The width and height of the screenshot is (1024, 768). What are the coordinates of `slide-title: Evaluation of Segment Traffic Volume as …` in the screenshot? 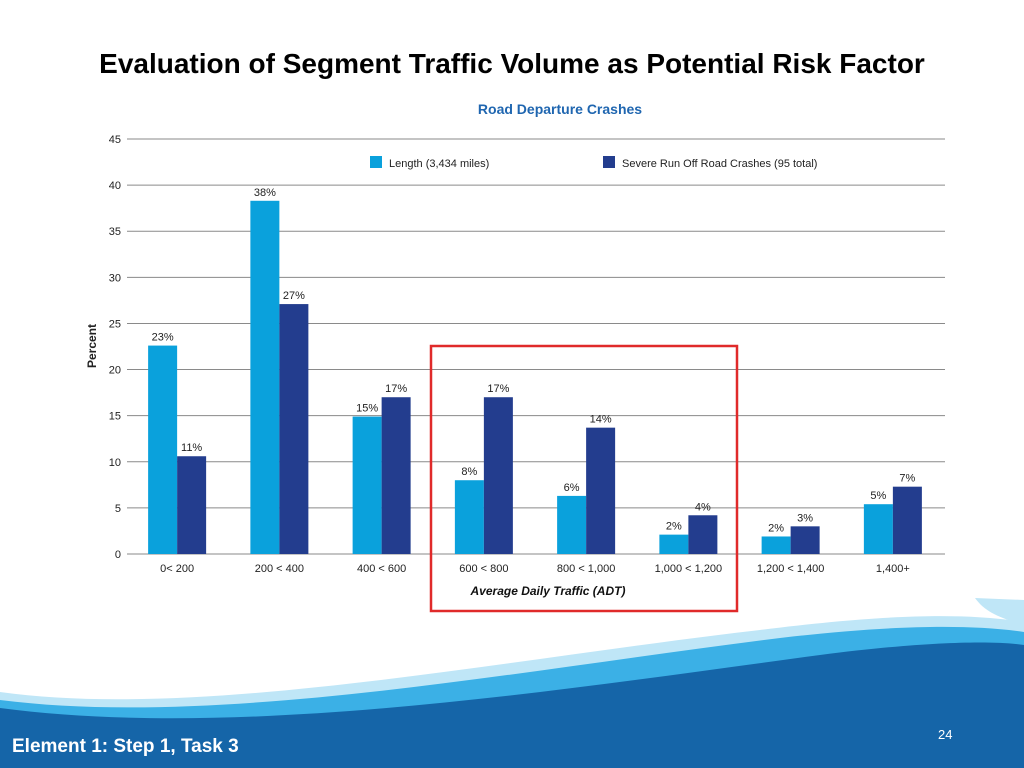 It's located at (512, 63).